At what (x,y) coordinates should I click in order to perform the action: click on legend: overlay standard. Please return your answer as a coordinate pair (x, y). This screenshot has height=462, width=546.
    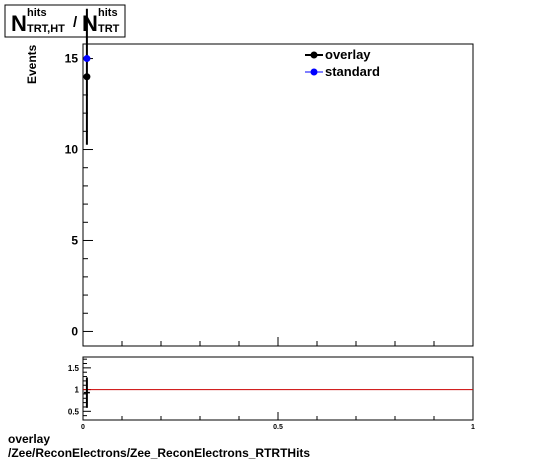
    Looking at the image, I should click on (342, 63).